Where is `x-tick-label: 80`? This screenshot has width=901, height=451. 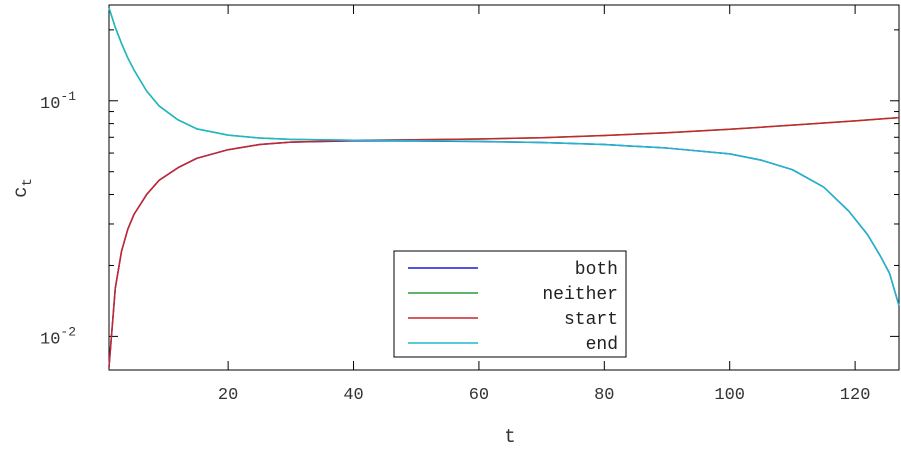
x-tick-label: 80 is located at coordinates (604, 395).